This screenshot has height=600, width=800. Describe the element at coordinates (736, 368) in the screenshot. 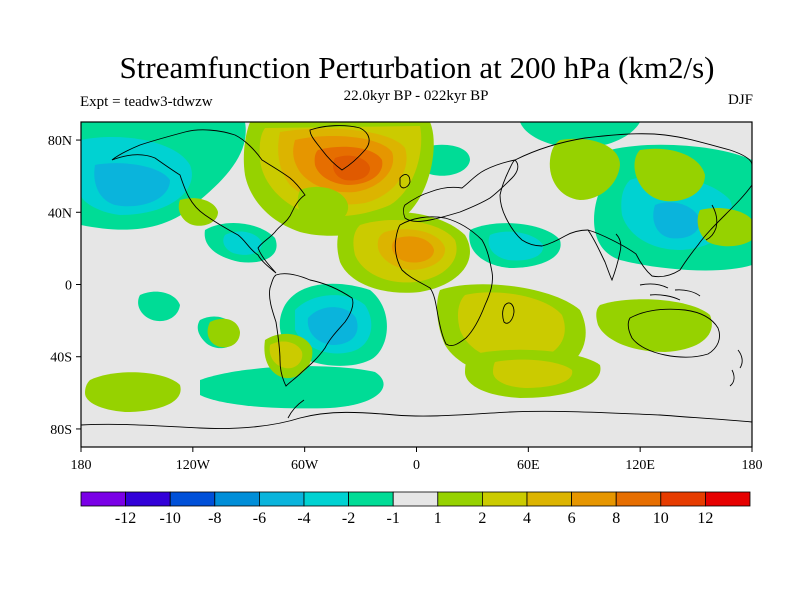

I see `coast-new-zealand` at that location.